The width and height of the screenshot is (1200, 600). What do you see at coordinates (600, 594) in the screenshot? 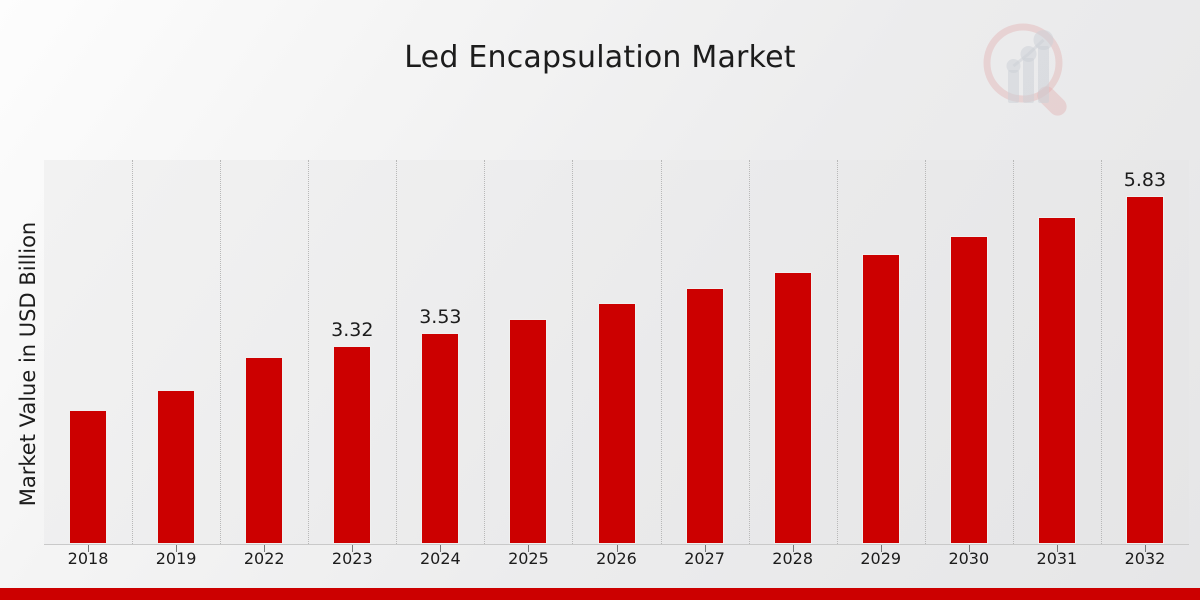
I see `footer-accent-band` at bounding box center [600, 594].